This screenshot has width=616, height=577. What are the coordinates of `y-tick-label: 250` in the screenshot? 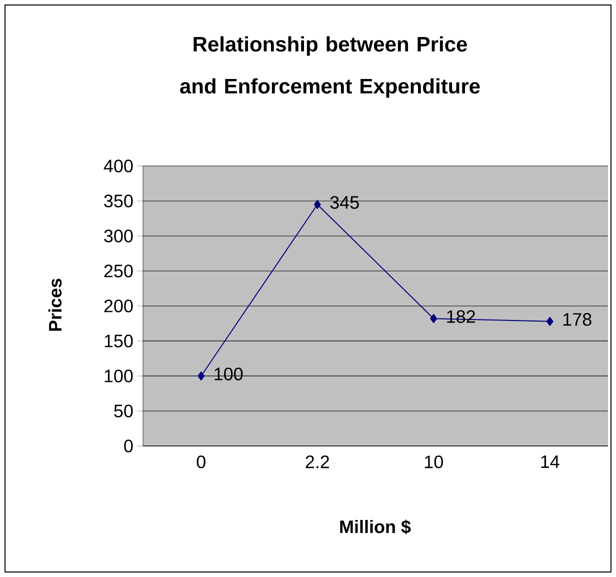 It's located at (118, 271).